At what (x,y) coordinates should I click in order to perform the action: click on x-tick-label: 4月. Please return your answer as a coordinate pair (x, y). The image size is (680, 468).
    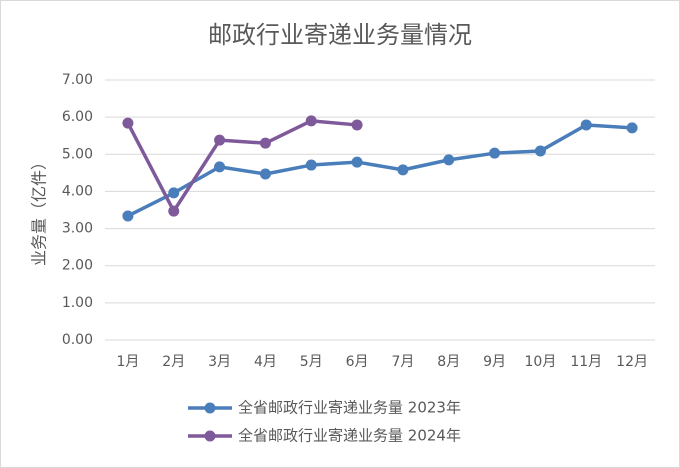
    Looking at the image, I should click on (265, 362).